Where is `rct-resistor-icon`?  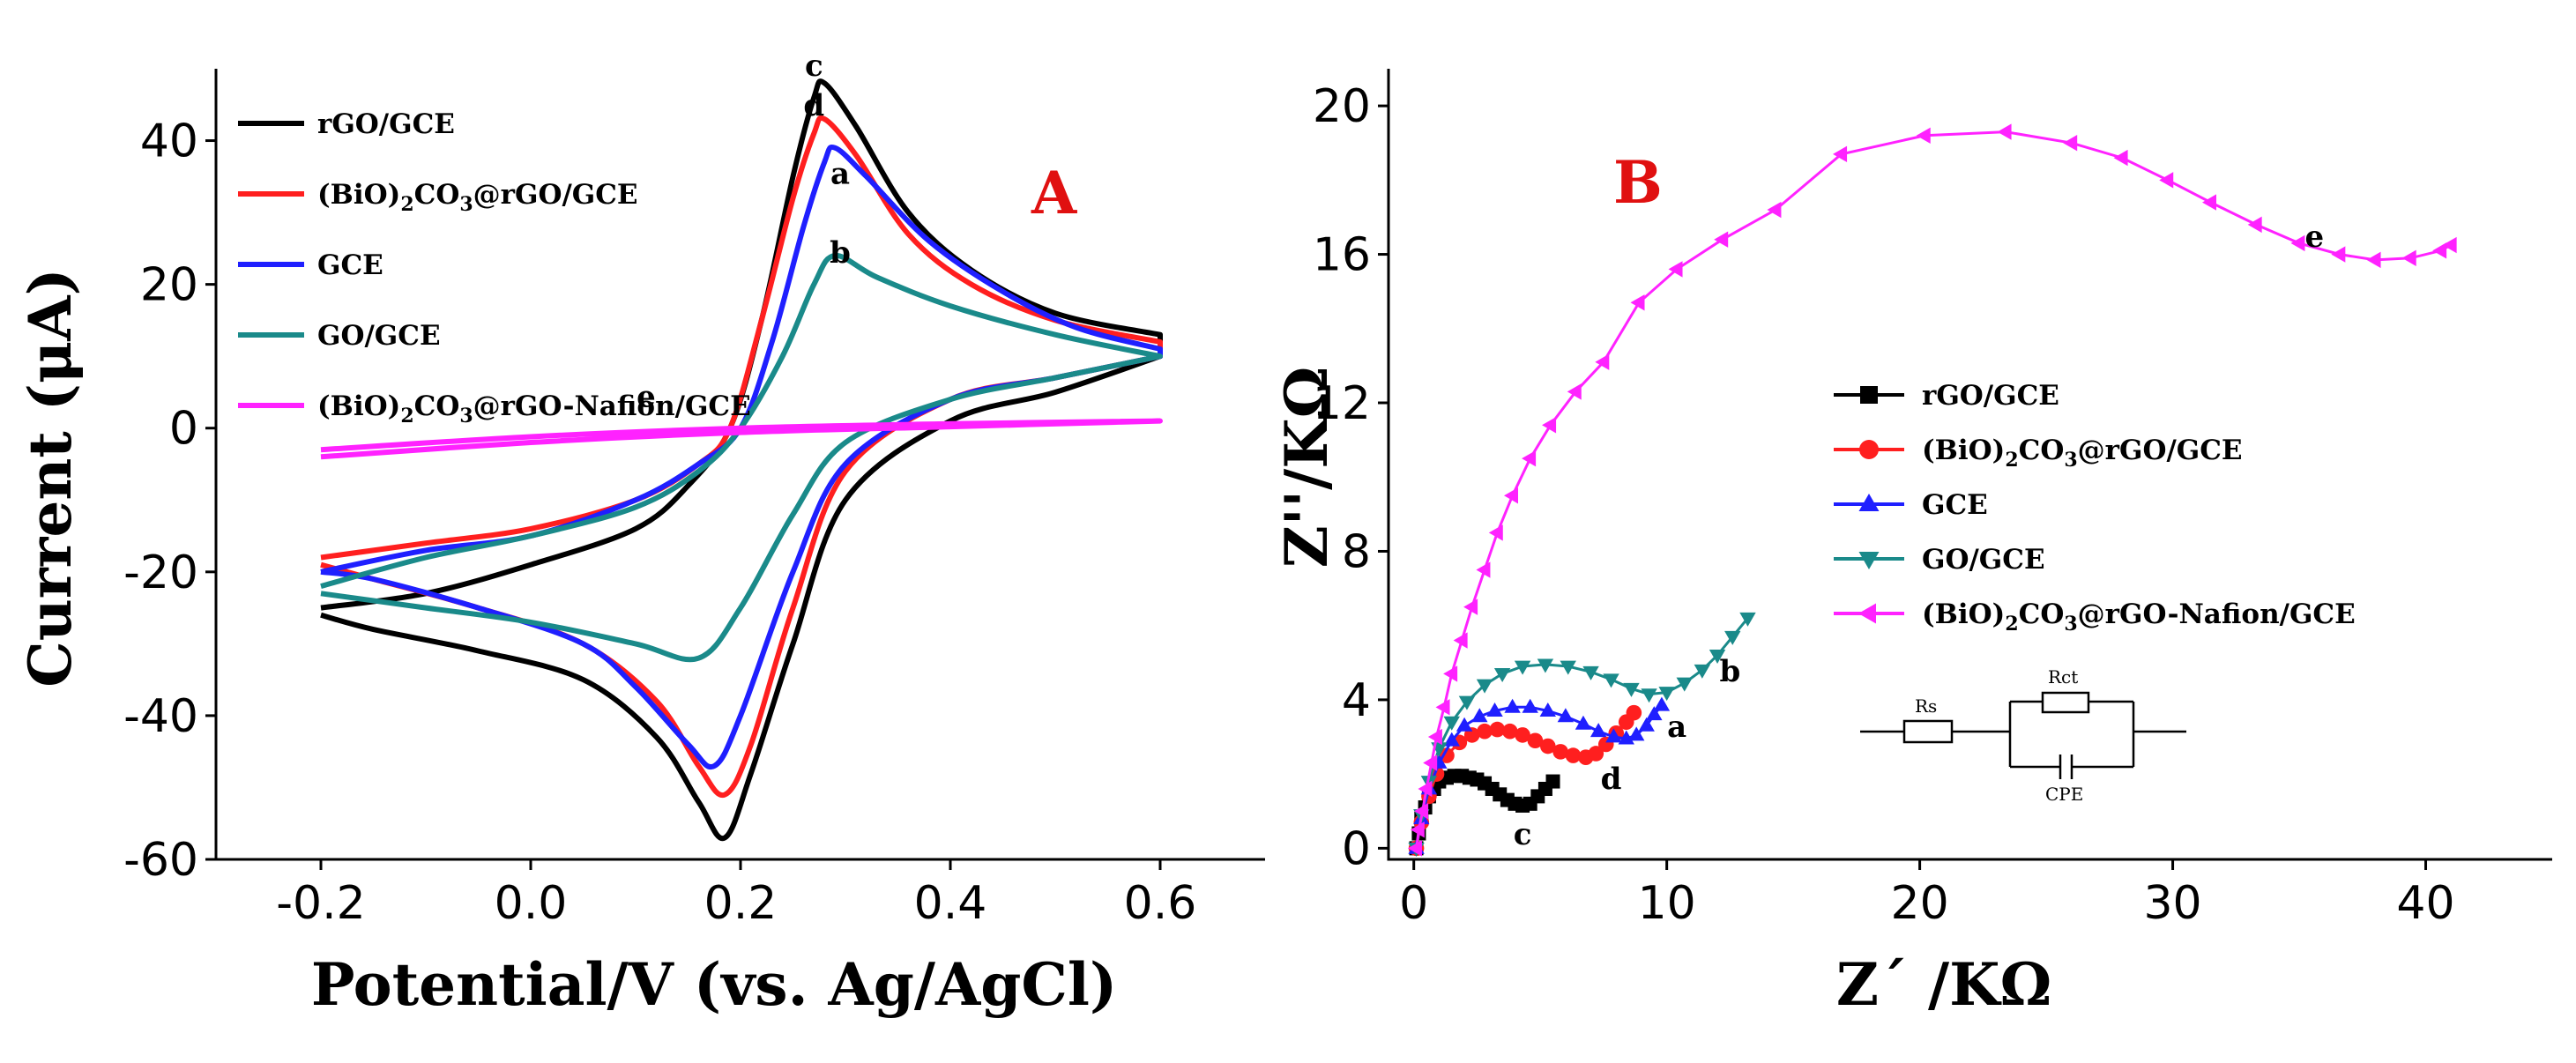 rct-resistor-icon is located at coordinates (2066, 703).